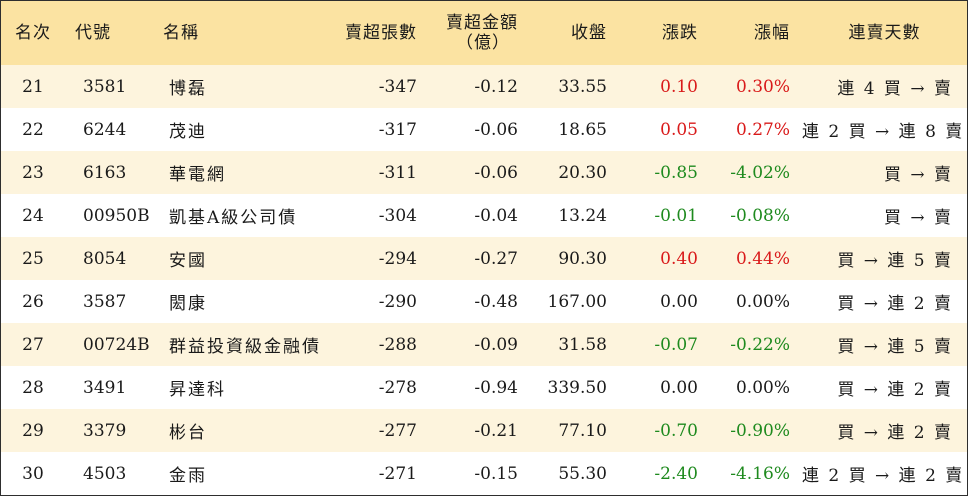  I want to click on change-cell: 0.10, so click(679, 86).